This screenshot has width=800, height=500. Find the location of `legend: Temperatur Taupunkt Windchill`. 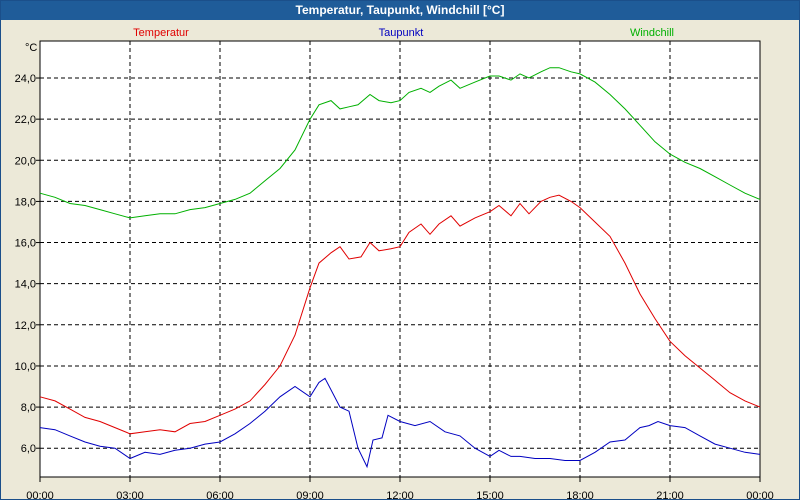

legend: Temperatur Taupunkt Windchill is located at coordinates (403, 33).